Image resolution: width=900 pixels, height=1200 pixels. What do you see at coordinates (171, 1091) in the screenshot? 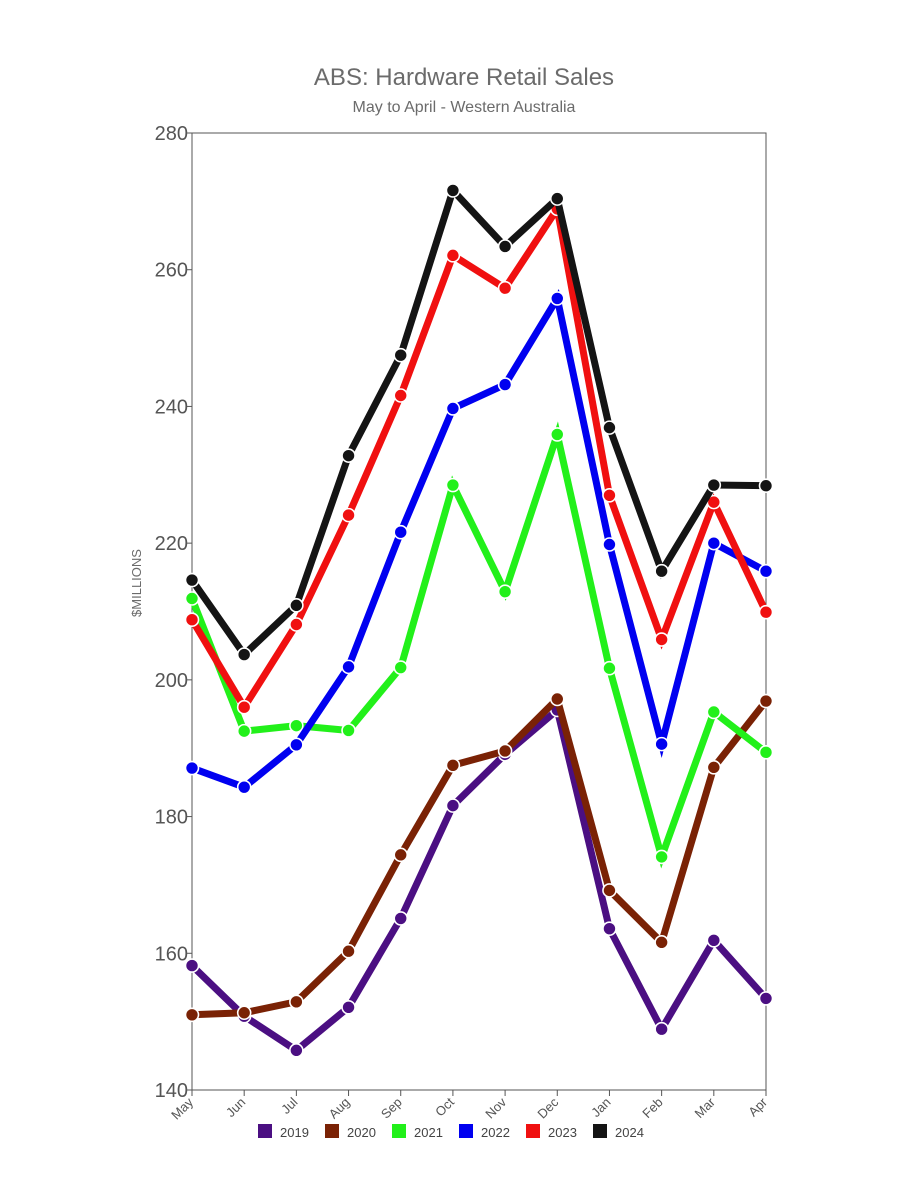
I see `y-tick-label: 140` at bounding box center [171, 1091].